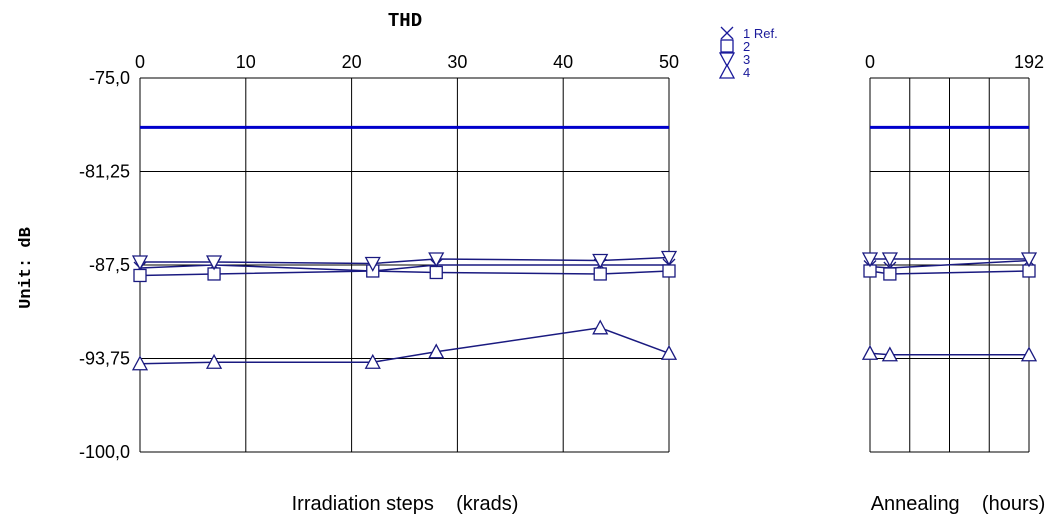 The width and height of the screenshot is (1061, 522). What do you see at coordinates (405, 504) in the screenshot?
I see `x-axis-label-irradiation: Irradiation steps (krads)` at bounding box center [405, 504].